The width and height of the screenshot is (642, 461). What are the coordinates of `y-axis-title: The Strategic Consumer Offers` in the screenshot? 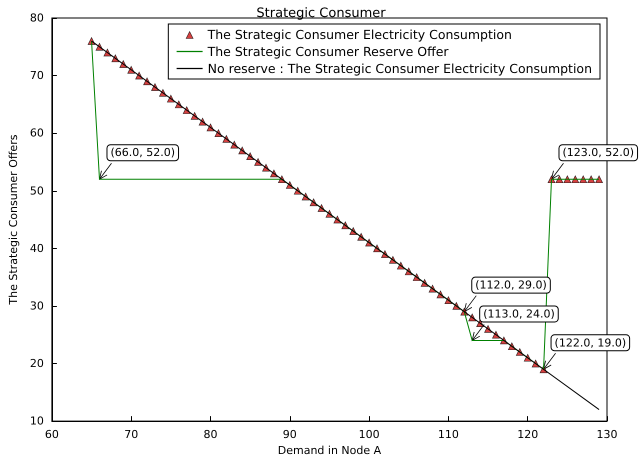 It's located at (13, 220).